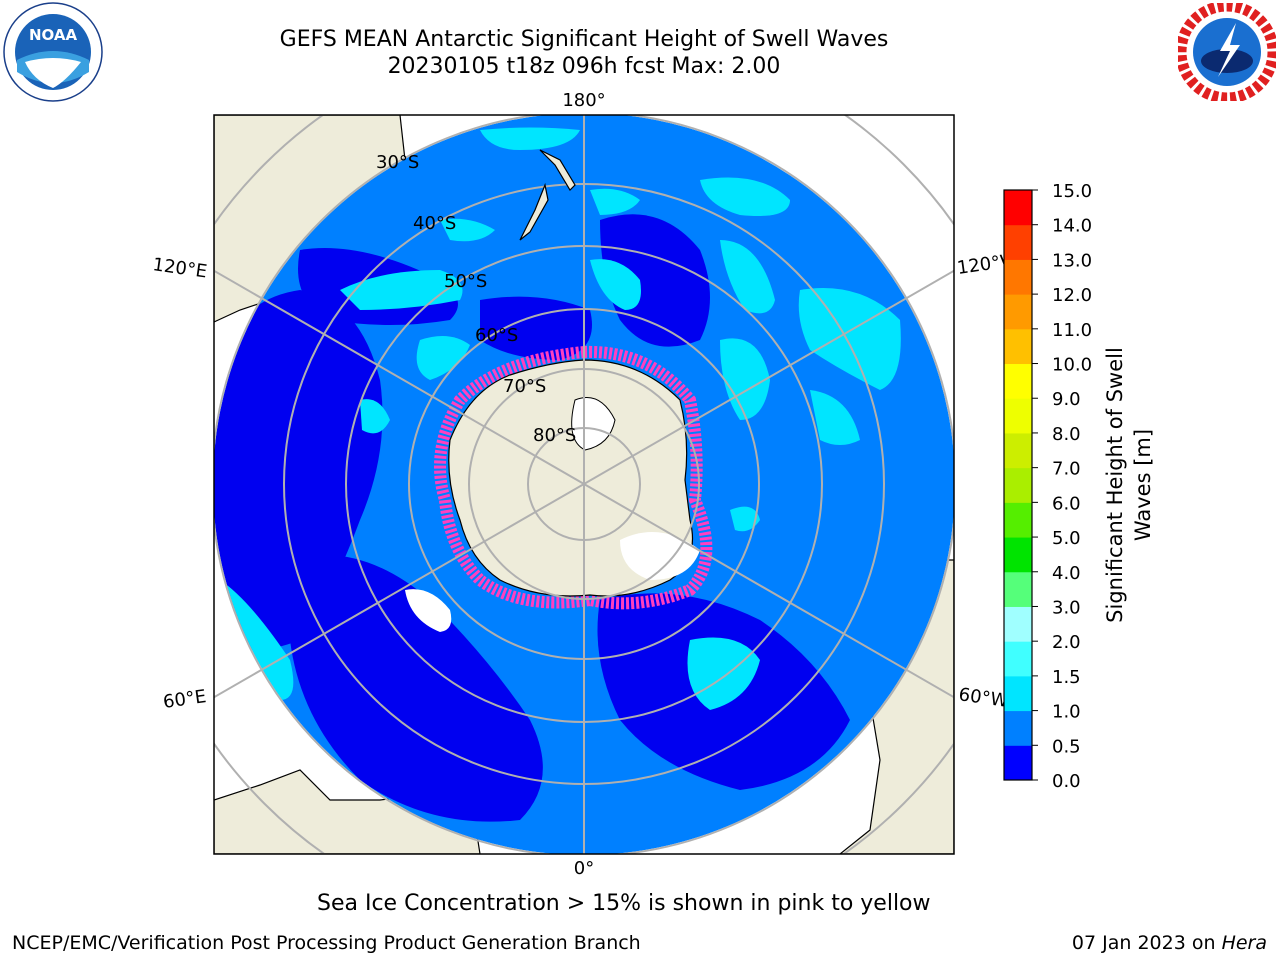  What do you see at coordinates (1066, 399) in the screenshot?
I see `colorbar-tick-label: 9.0` at bounding box center [1066, 399].